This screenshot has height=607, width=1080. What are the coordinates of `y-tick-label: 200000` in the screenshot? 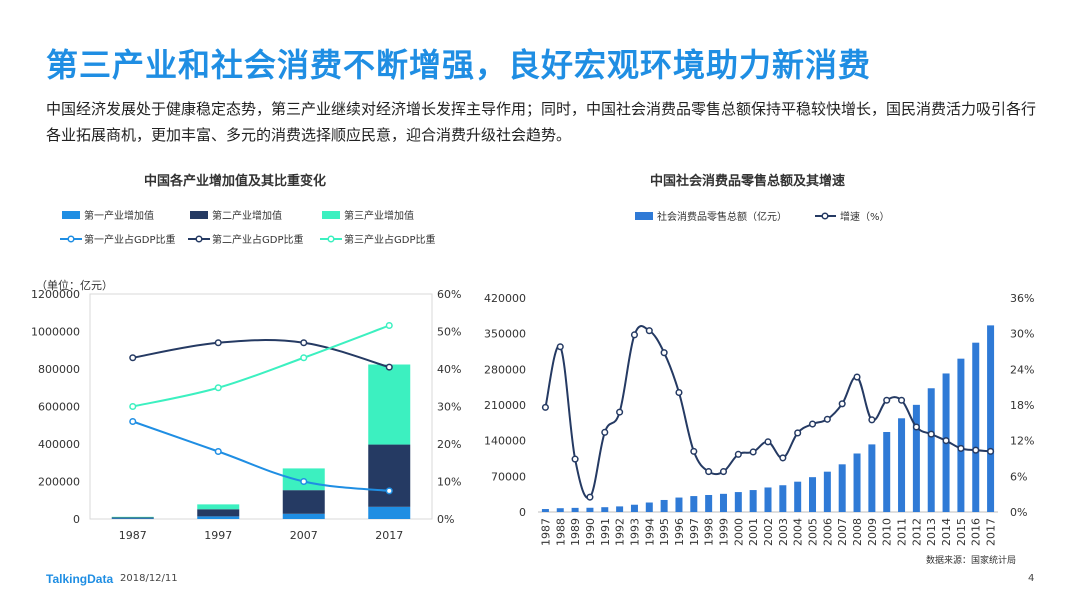 It's located at (59, 482).